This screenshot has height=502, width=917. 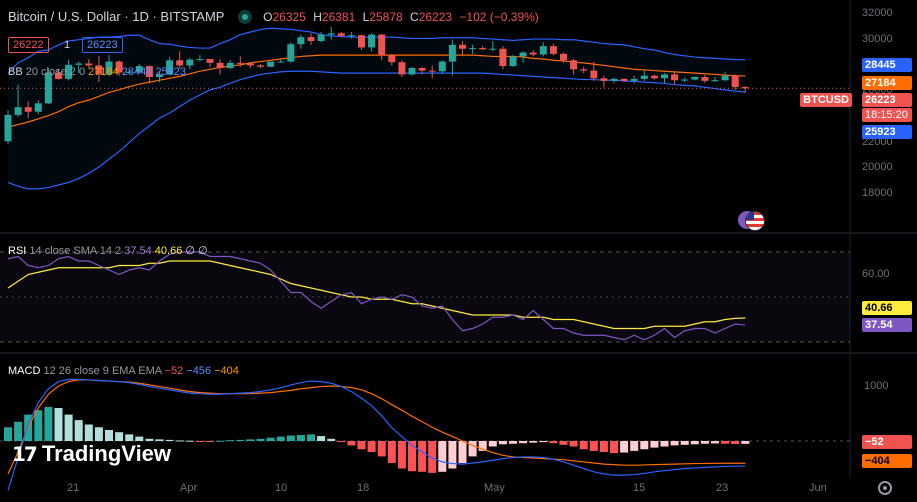 What do you see at coordinates (171, 72) in the screenshot?
I see `bb-lower-value: 25923` at bounding box center [171, 72].